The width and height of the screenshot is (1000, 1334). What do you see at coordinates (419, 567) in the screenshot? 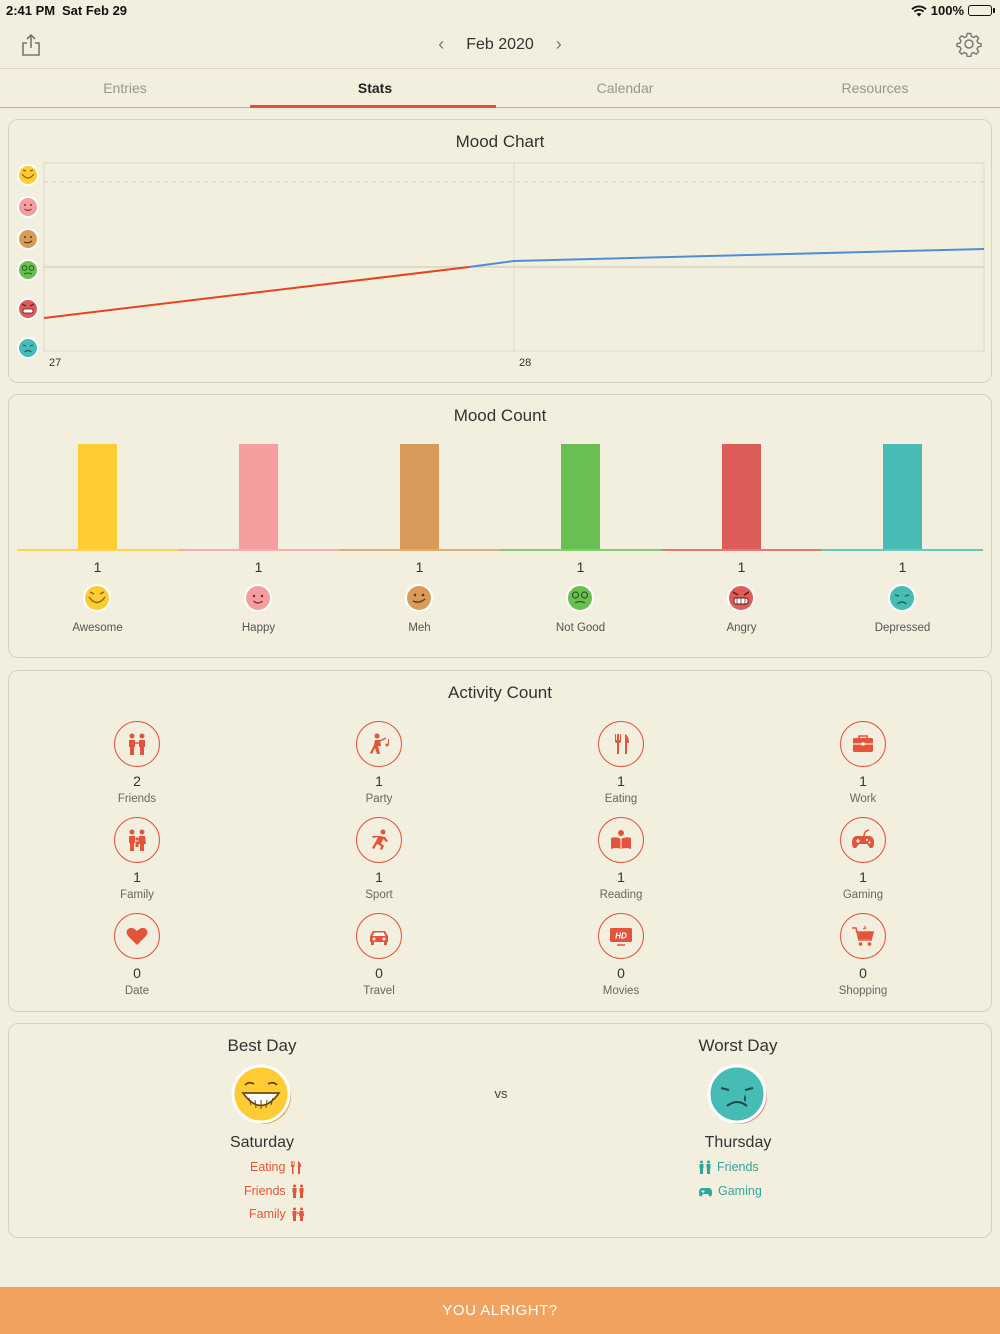
I see `count-meh: 1` at bounding box center [419, 567].